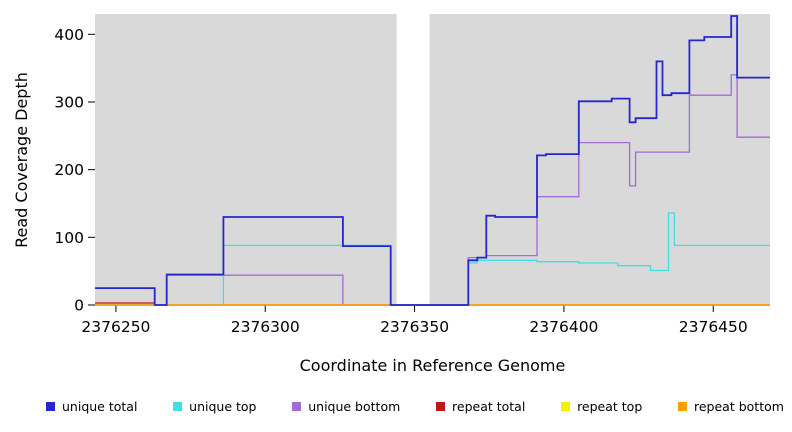 The width and height of the screenshot is (792, 432). What do you see at coordinates (414, 327) in the screenshot?
I see `x-tick-label: 2376350` at bounding box center [414, 327].